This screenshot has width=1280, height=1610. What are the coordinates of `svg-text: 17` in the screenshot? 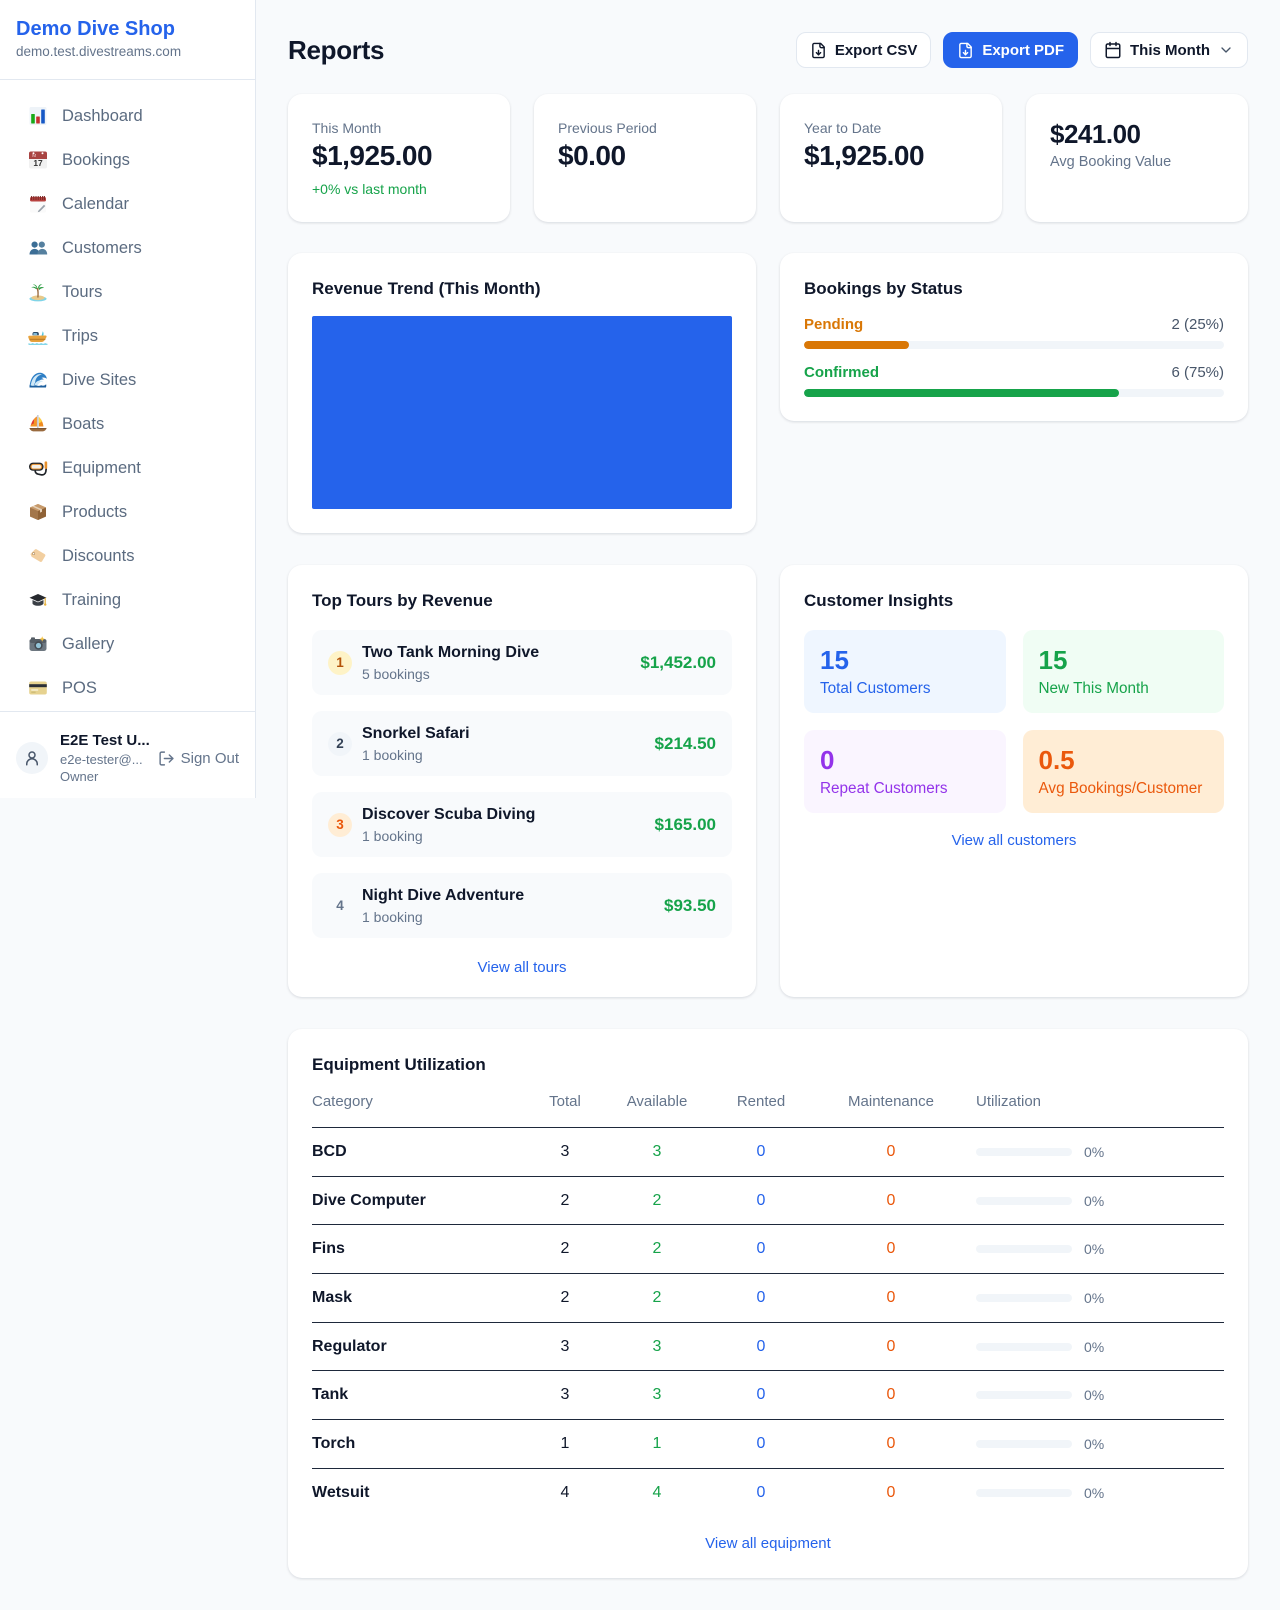 It's located at (38, 163).